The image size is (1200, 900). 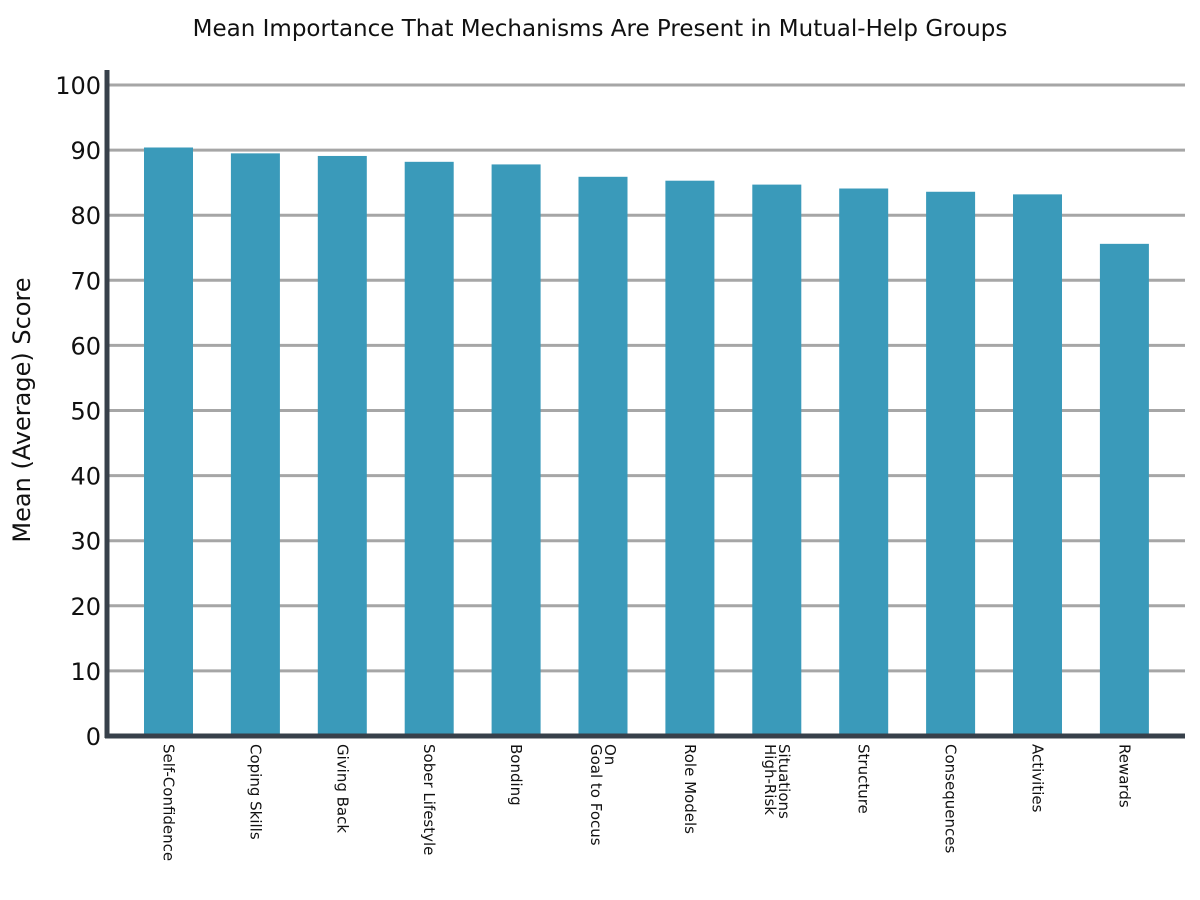 What do you see at coordinates (78, 86) in the screenshot?
I see `y-tick-label: 100` at bounding box center [78, 86].